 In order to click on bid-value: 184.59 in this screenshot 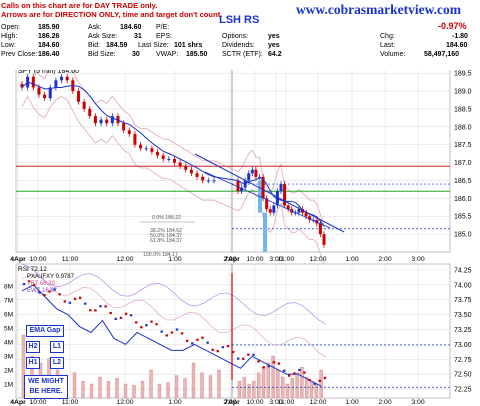, I will do `click(117, 45)`.